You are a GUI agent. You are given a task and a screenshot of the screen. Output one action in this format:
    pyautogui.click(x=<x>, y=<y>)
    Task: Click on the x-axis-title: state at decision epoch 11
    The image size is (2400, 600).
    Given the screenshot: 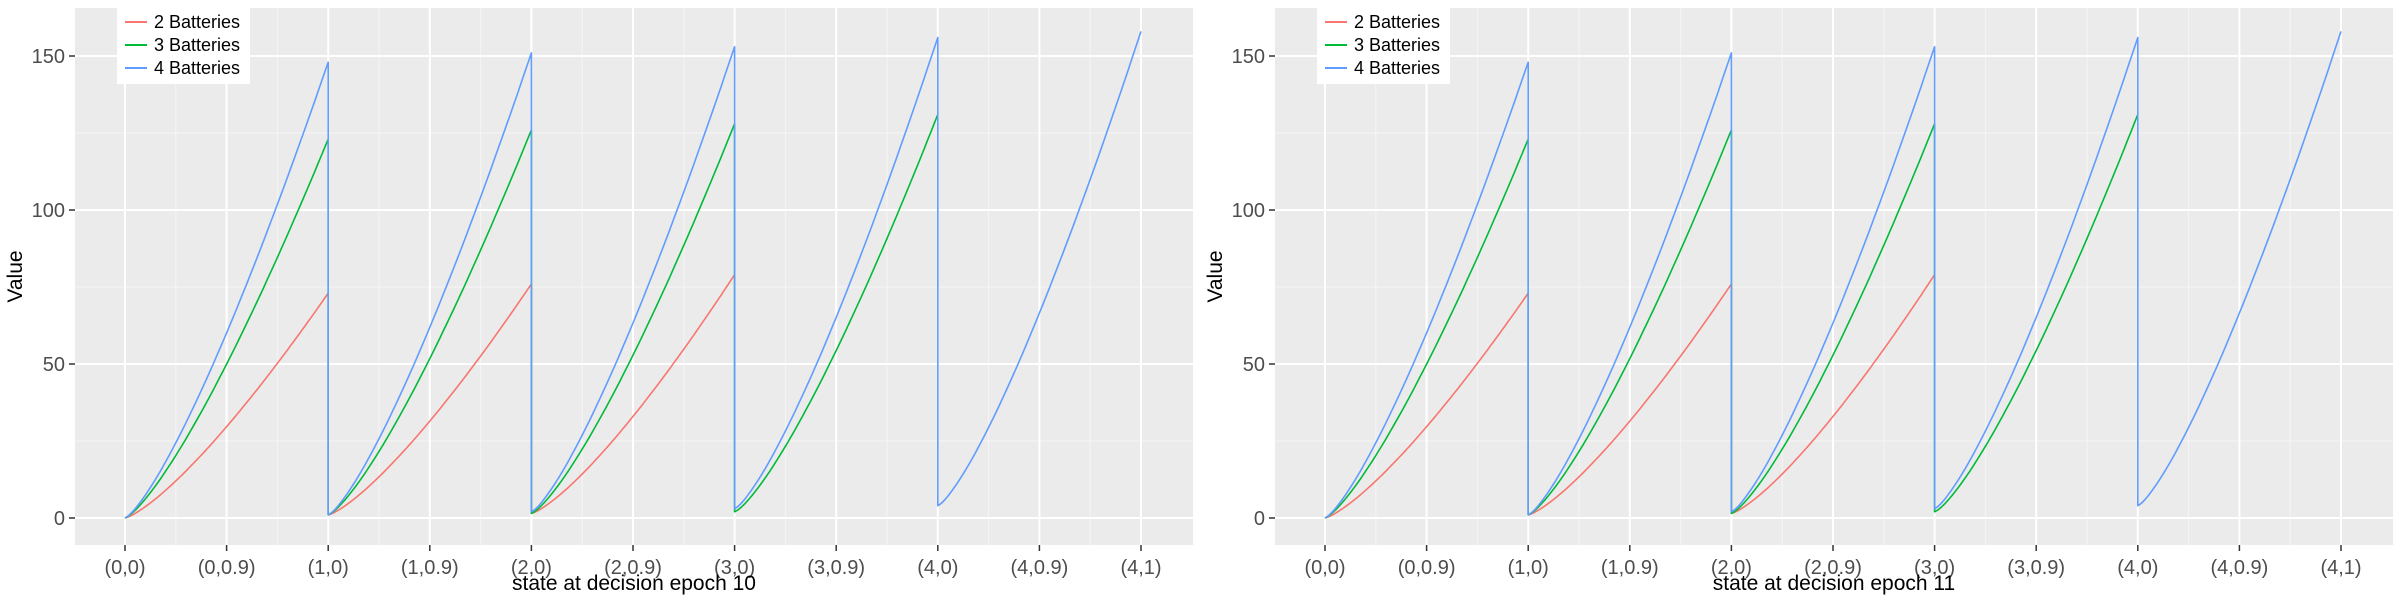 What is the action you would take?
    pyautogui.click(x=1834, y=583)
    